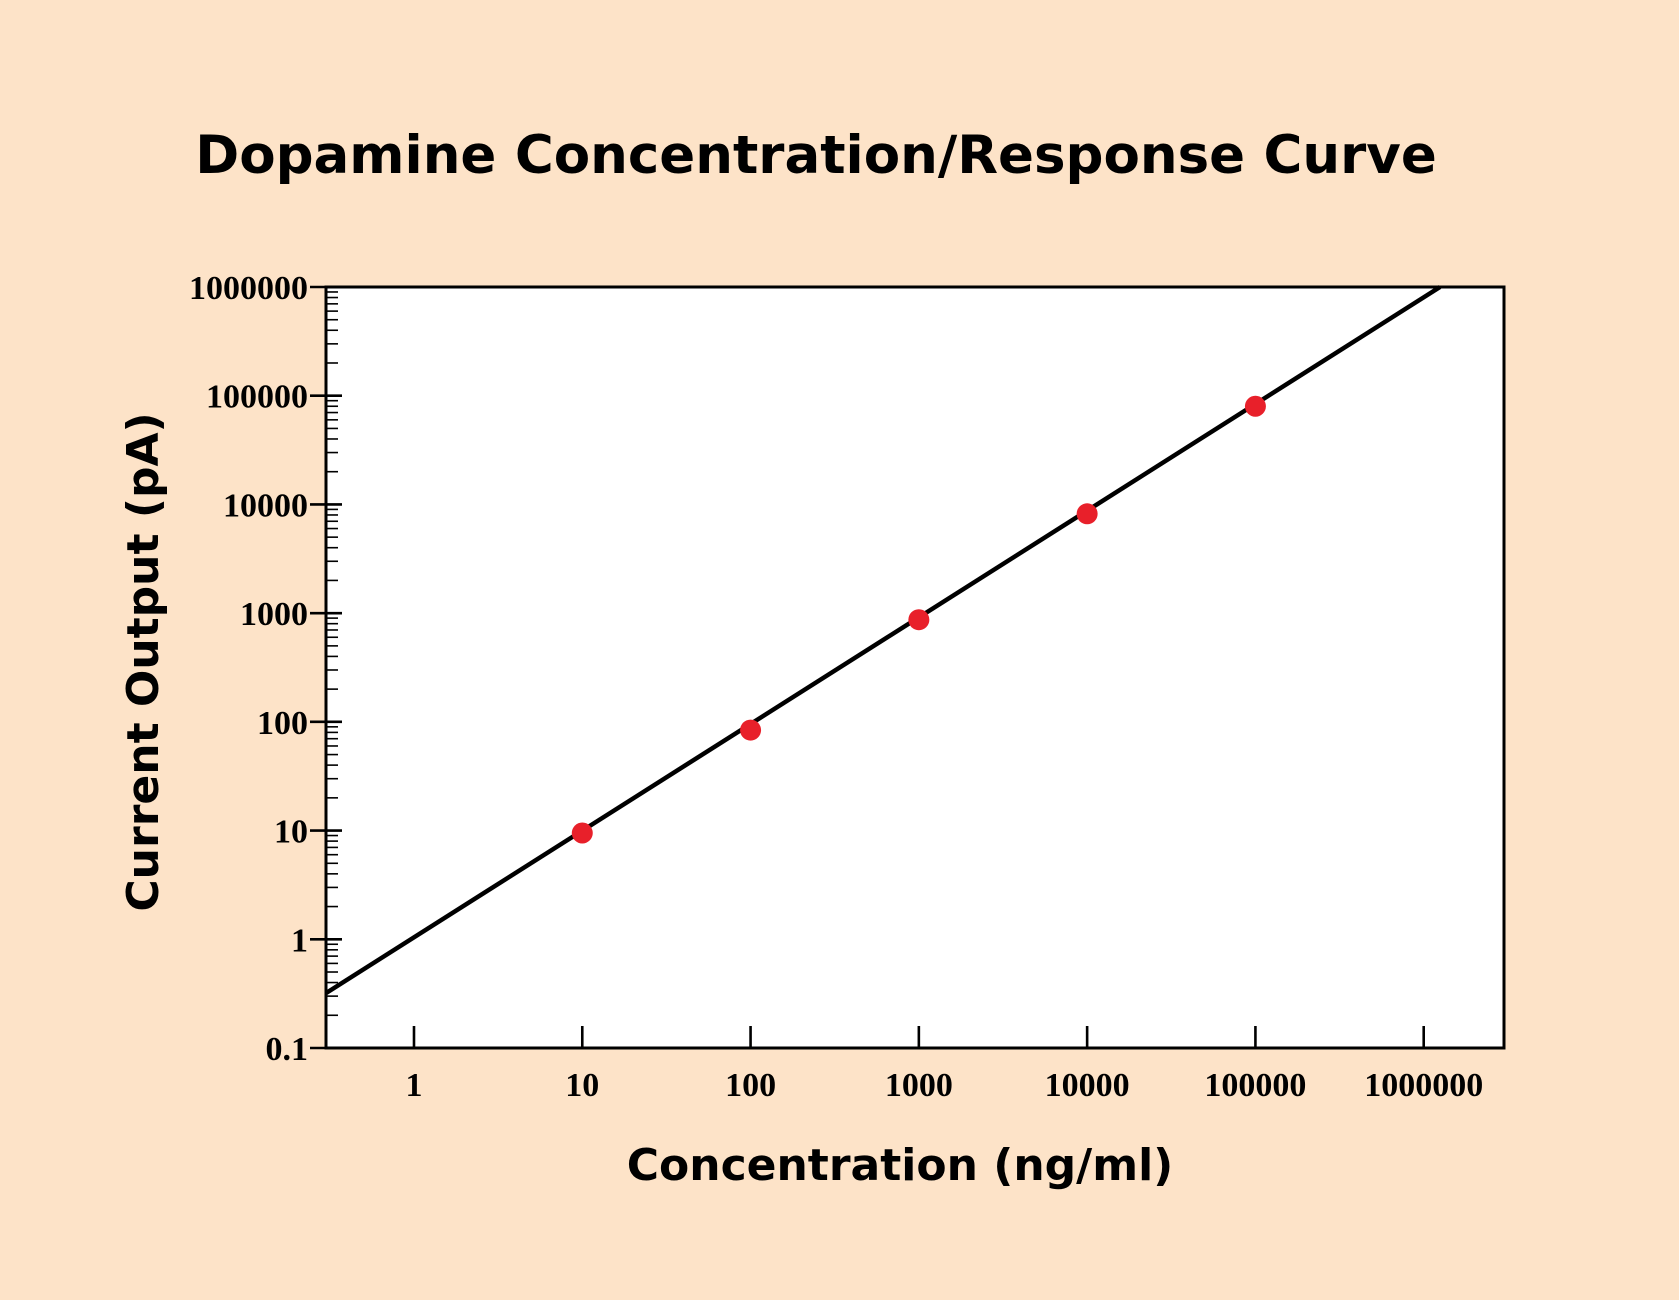  I want to click on y-axis-label: Current Output (pA), so click(143, 661).